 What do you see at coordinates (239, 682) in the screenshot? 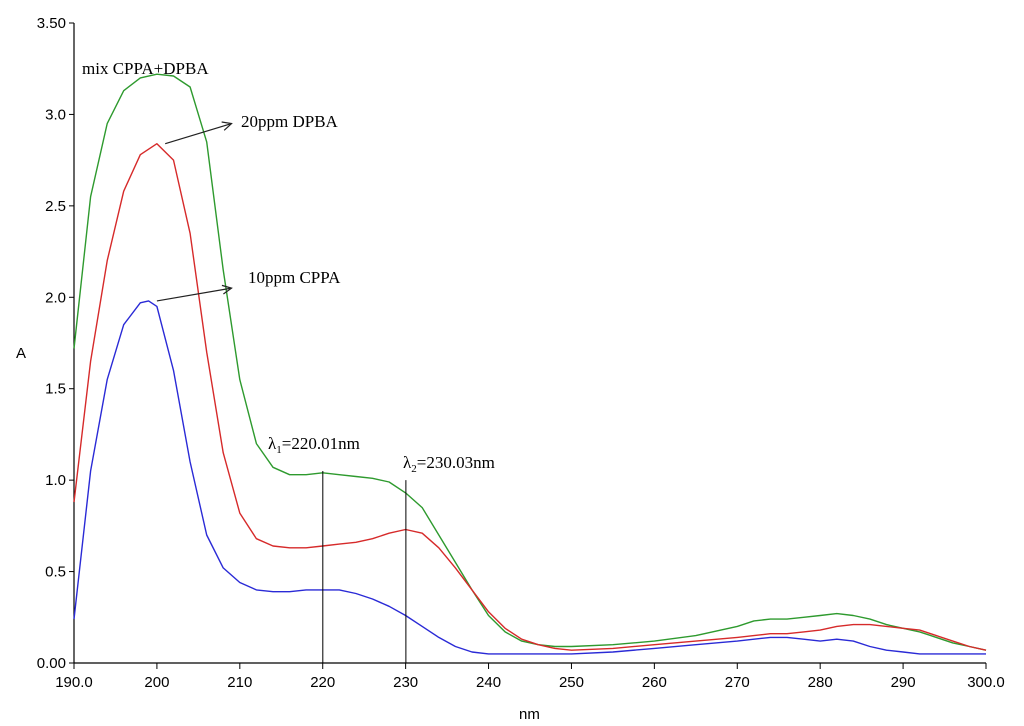
I see `x-tick-label: 210` at bounding box center [239, 682].